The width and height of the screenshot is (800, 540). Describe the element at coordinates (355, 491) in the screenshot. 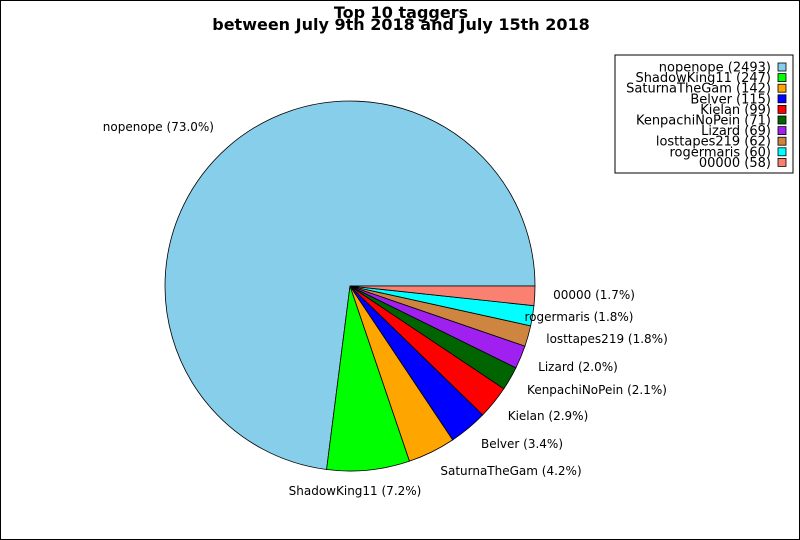

I see `slice-label-shadowking11: ShadowKing11 (7.2%)` at that location.